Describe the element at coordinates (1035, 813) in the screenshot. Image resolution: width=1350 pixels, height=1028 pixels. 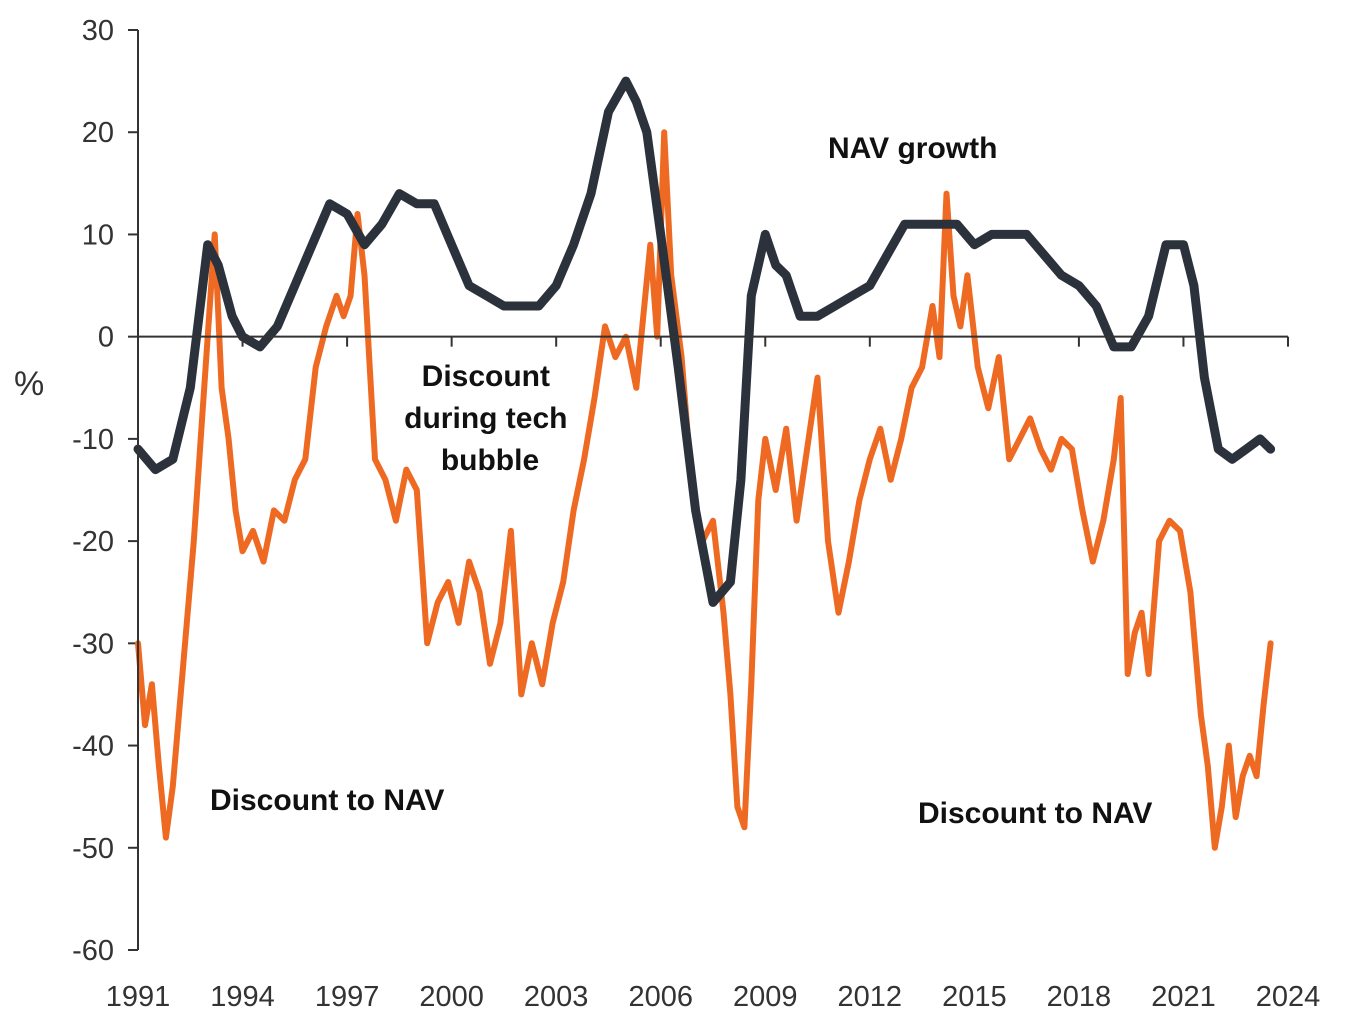
I see `annotation-discount-right: Discount to NAV` at that location.